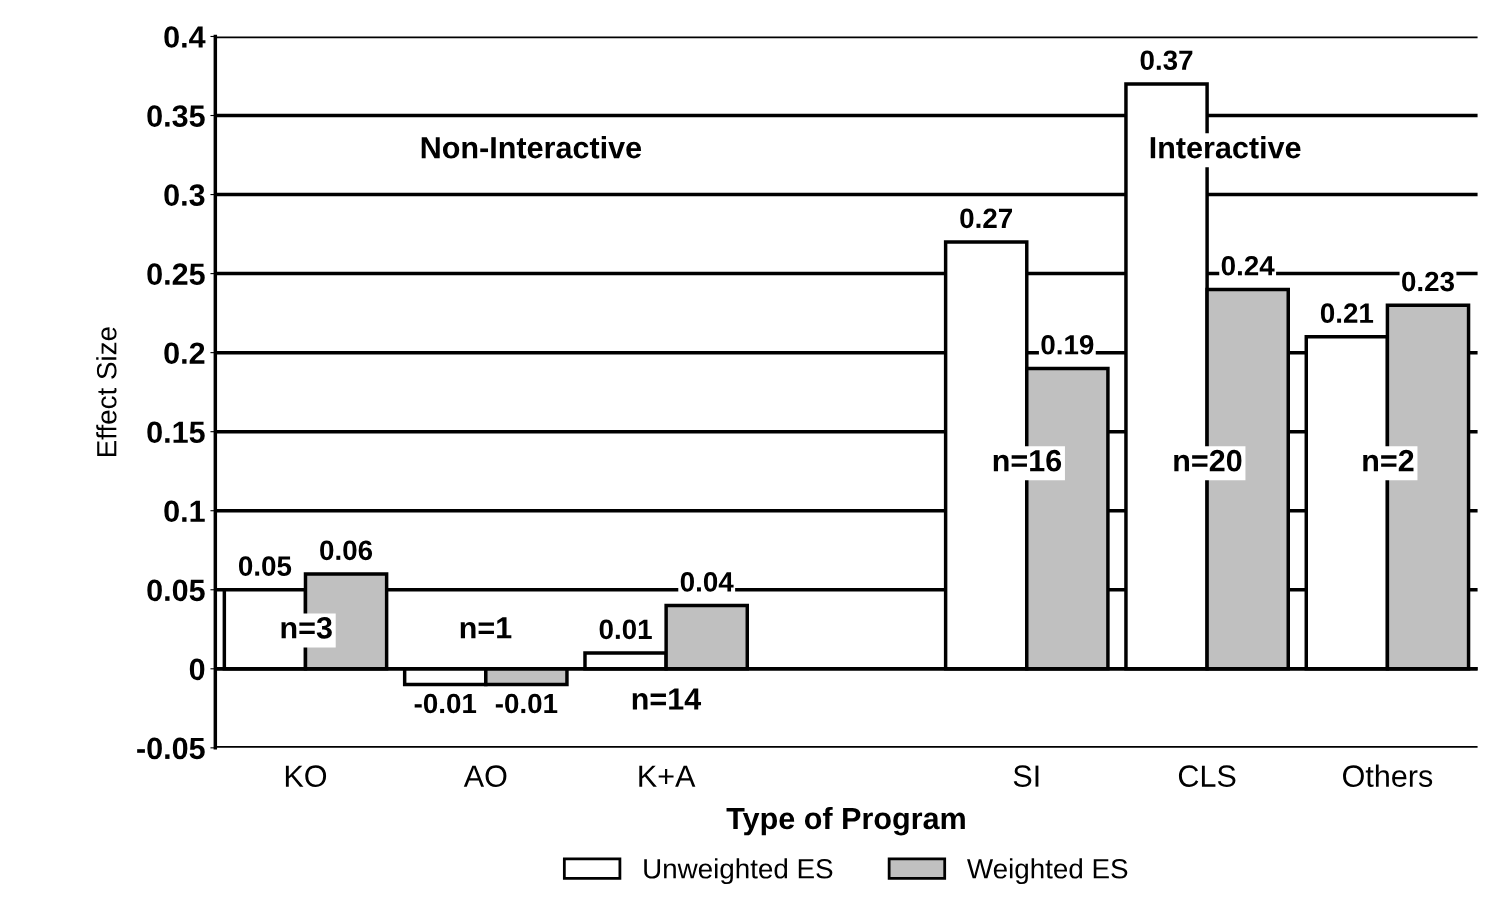  What do you see at coordinates (176, 590) in the screenshot?
I see `y-tick-label: 0.05` at bounding box center [176, 590].